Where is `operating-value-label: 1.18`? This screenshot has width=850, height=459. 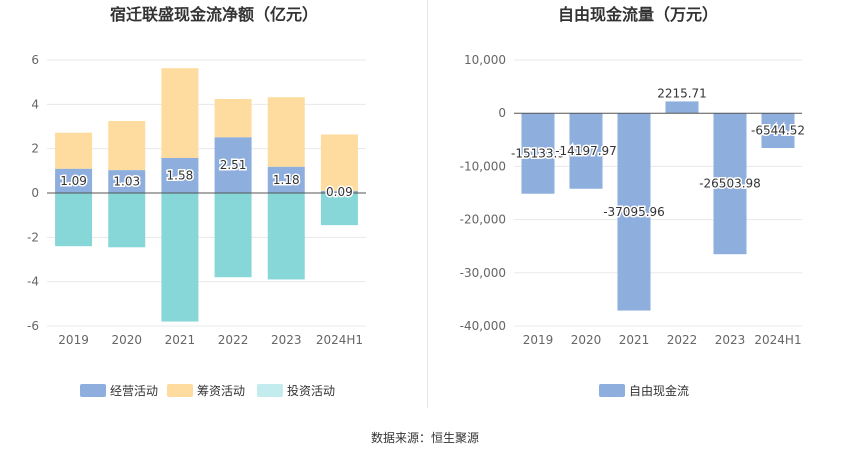
operating-value-label: 1.18 is located at coordinates (286, 180).